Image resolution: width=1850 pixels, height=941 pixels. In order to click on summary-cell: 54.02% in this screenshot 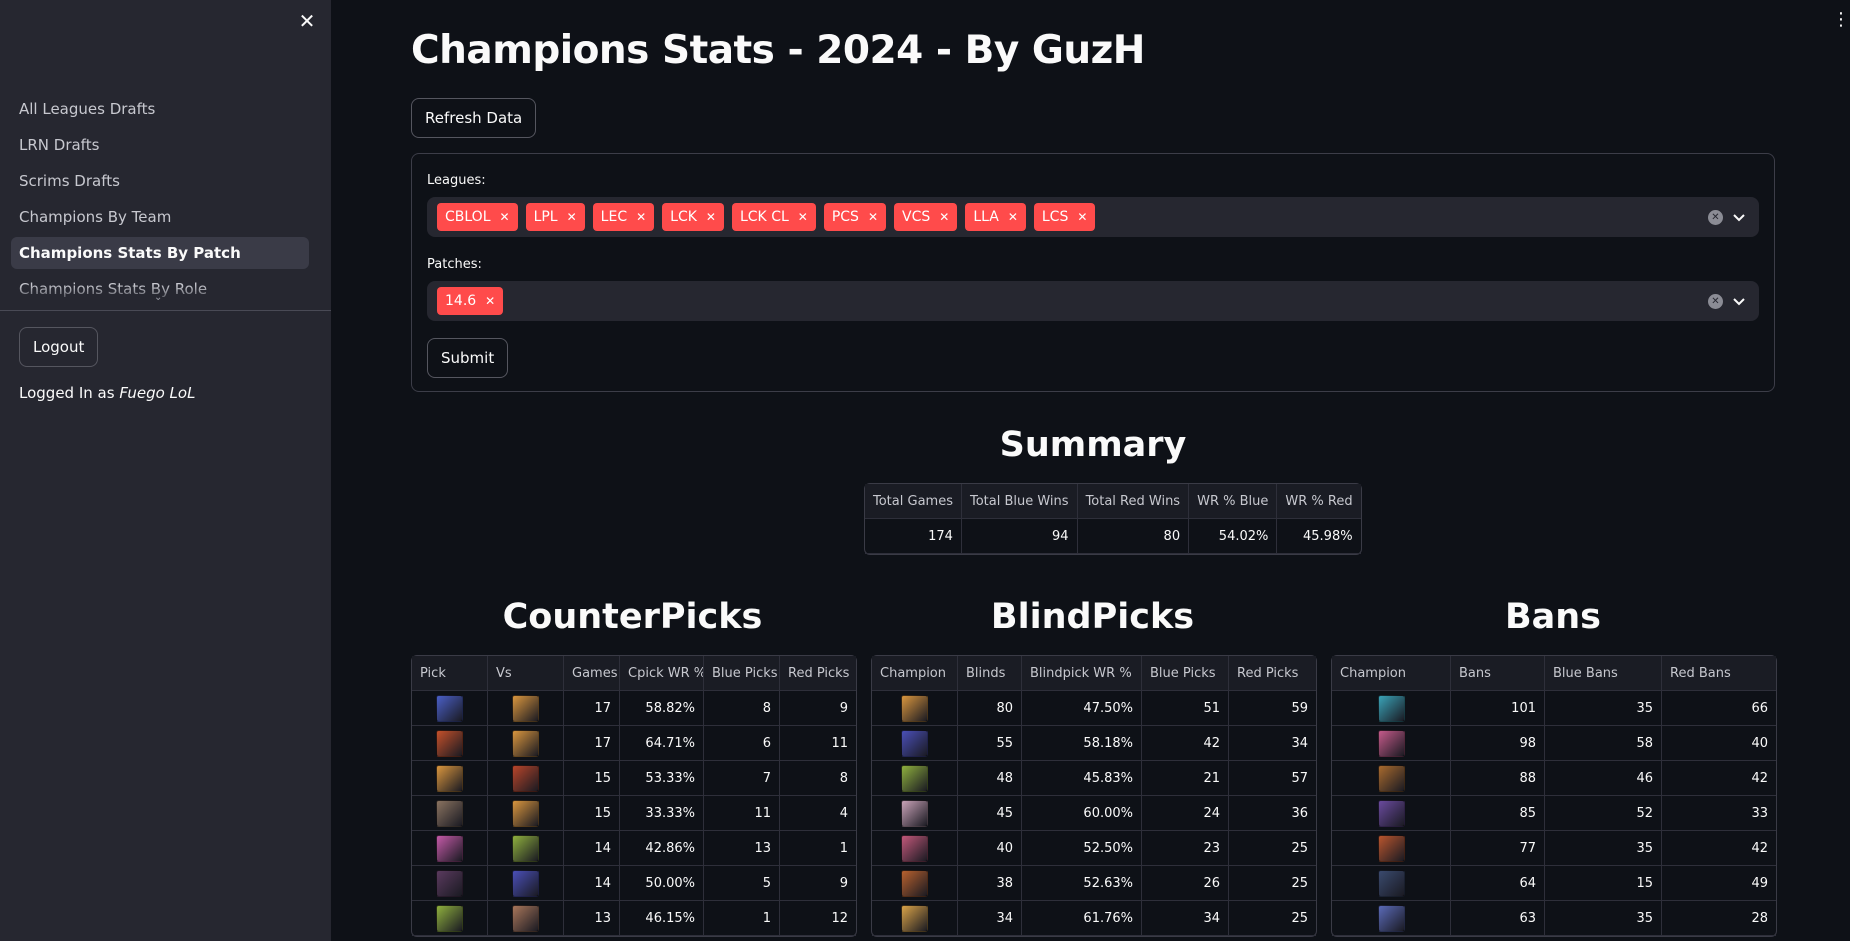, I will do `click(1233, 536)`.